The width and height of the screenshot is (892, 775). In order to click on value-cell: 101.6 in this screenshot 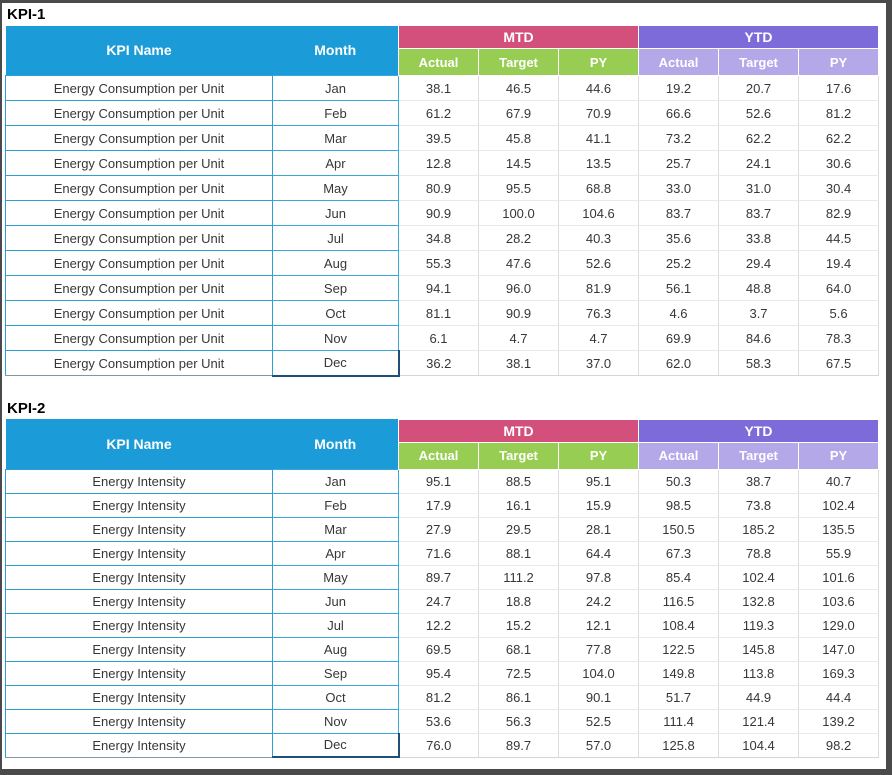, I will do `click(839, 577)`.